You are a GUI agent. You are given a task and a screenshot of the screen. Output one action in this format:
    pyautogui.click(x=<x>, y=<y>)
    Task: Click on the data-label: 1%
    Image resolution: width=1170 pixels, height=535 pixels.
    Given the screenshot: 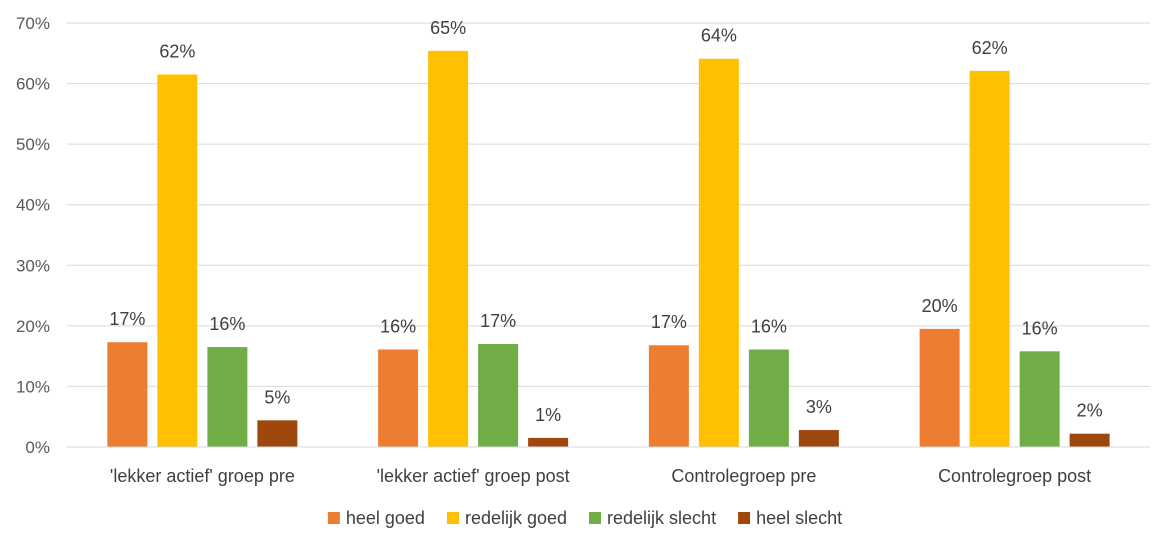 What is the action you would take?
    pyautogui.click(x=548, y=415)
    